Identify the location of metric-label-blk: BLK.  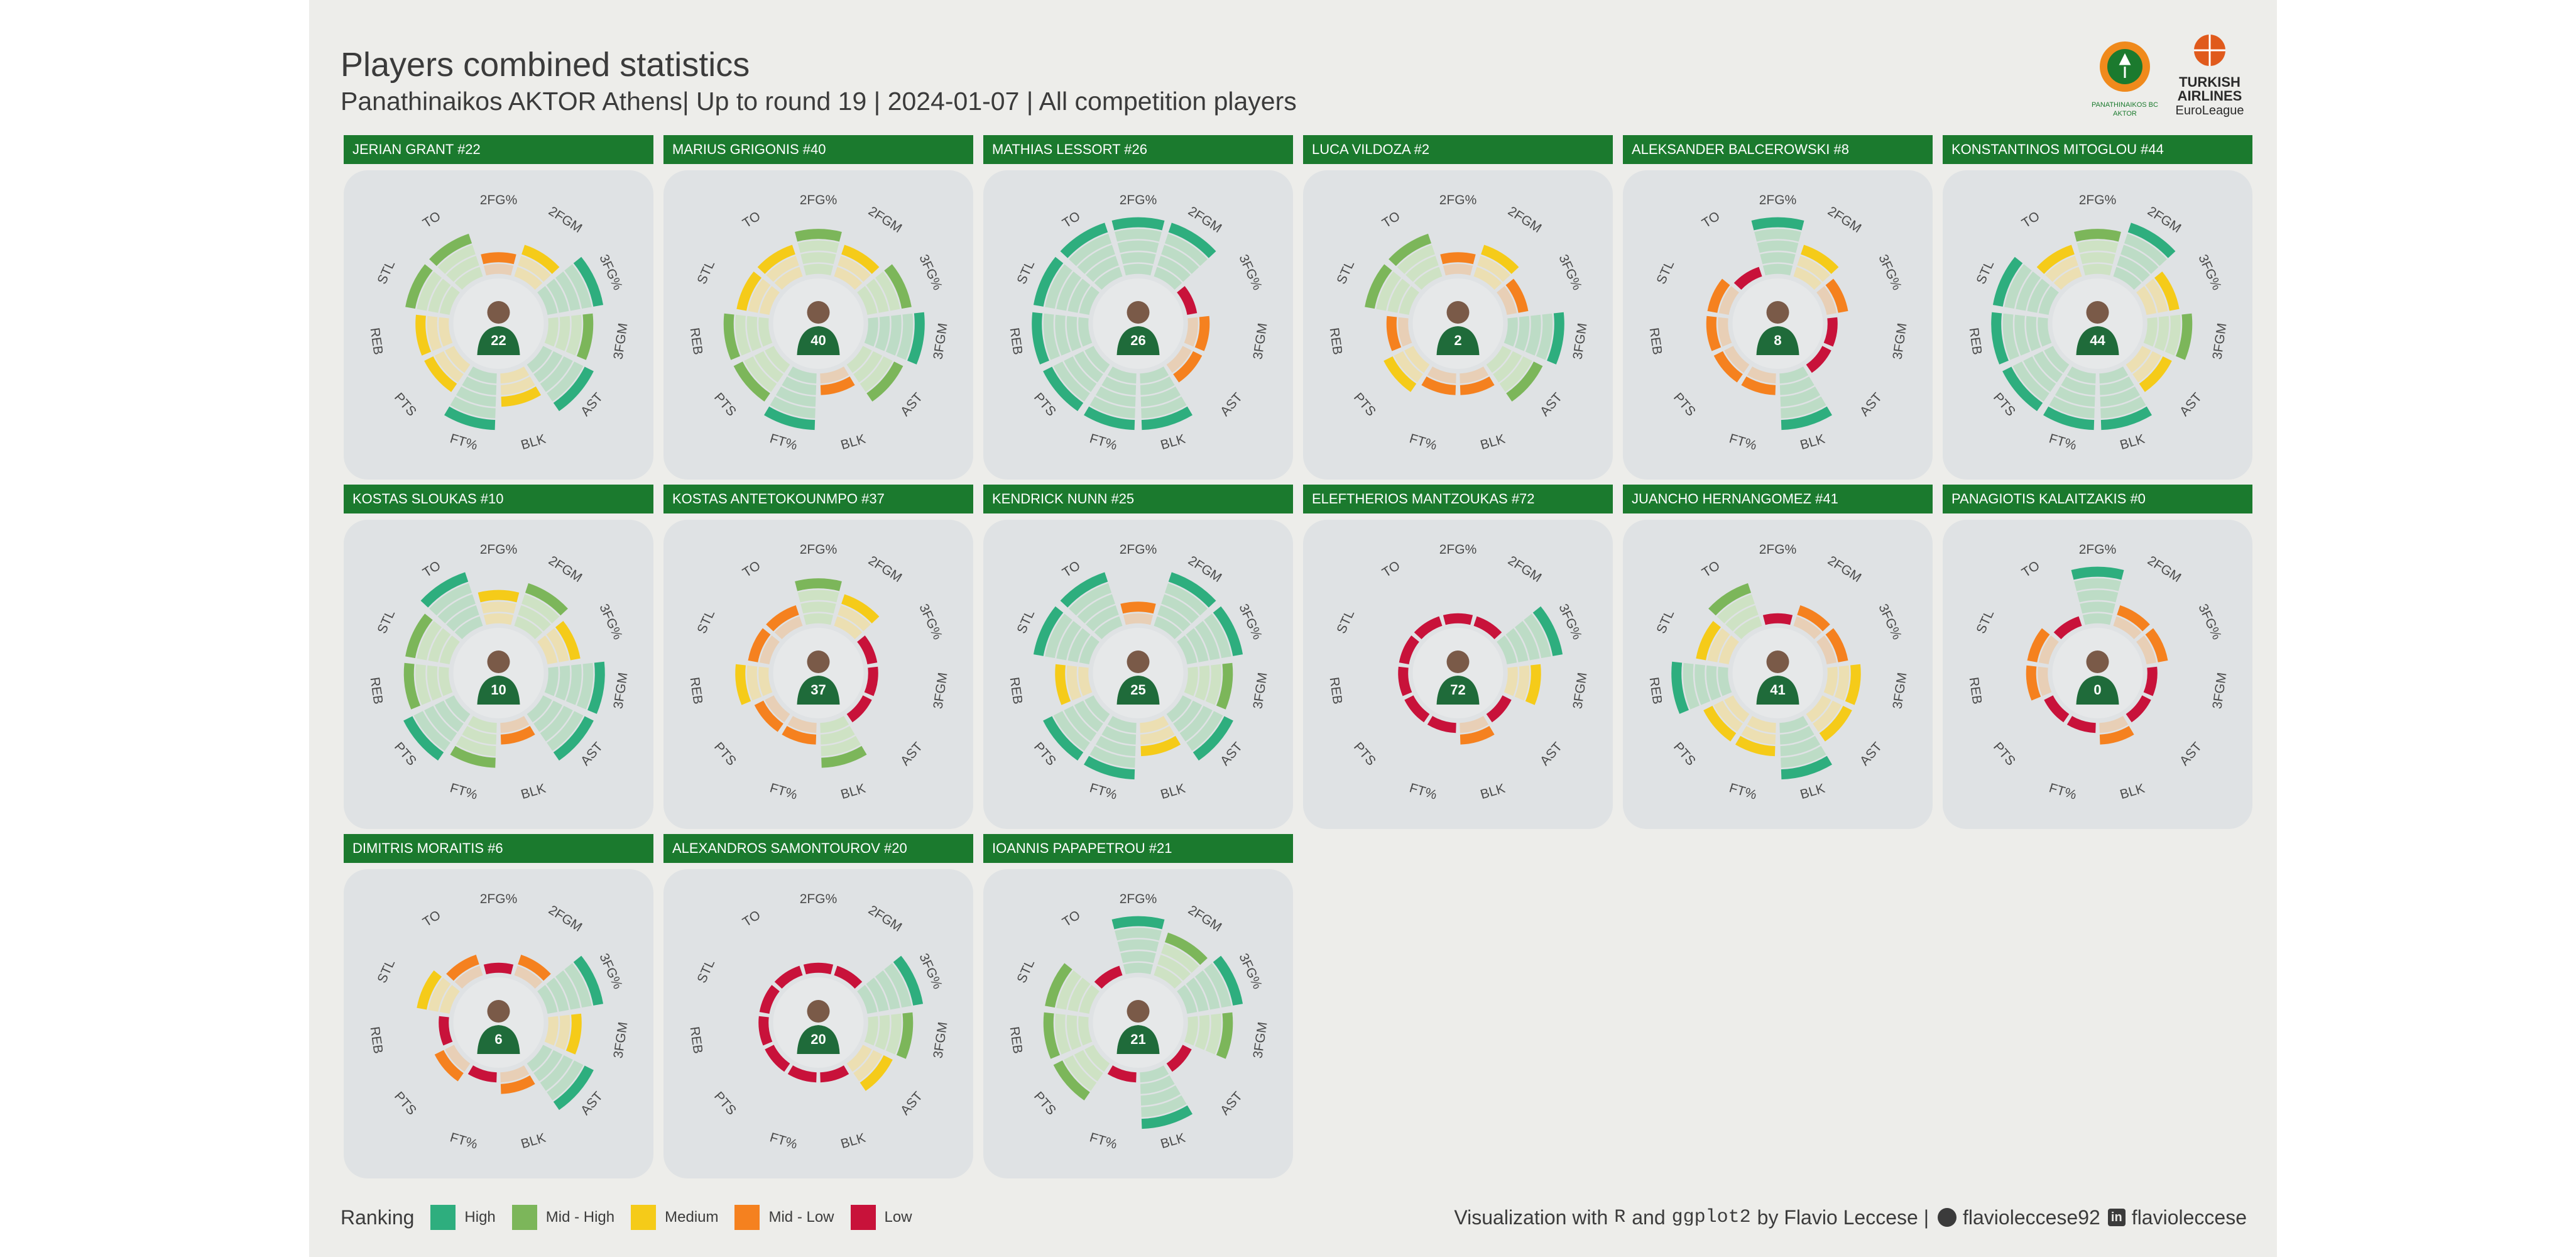
(534, 442).